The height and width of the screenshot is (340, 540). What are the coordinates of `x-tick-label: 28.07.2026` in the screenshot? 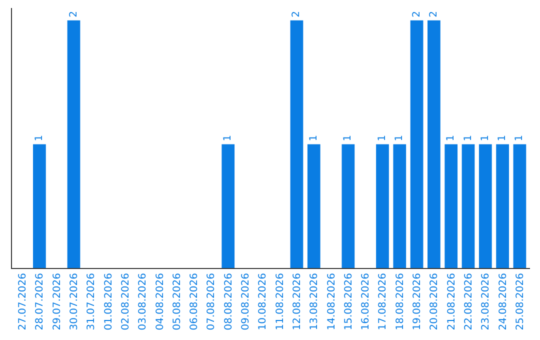 It's located at (40, 301).